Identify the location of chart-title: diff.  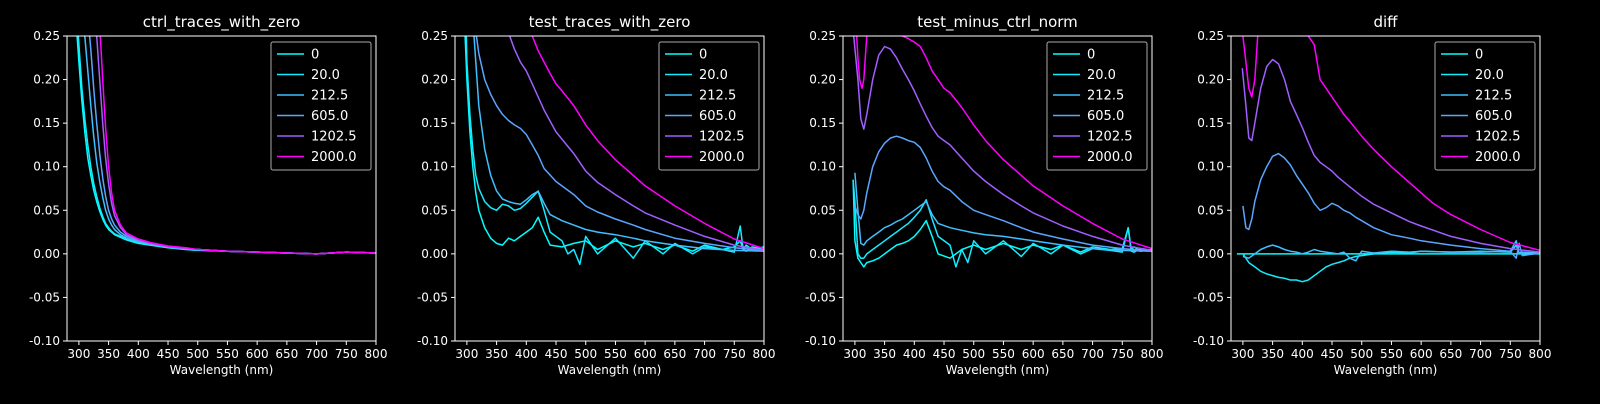
(1385, 22).